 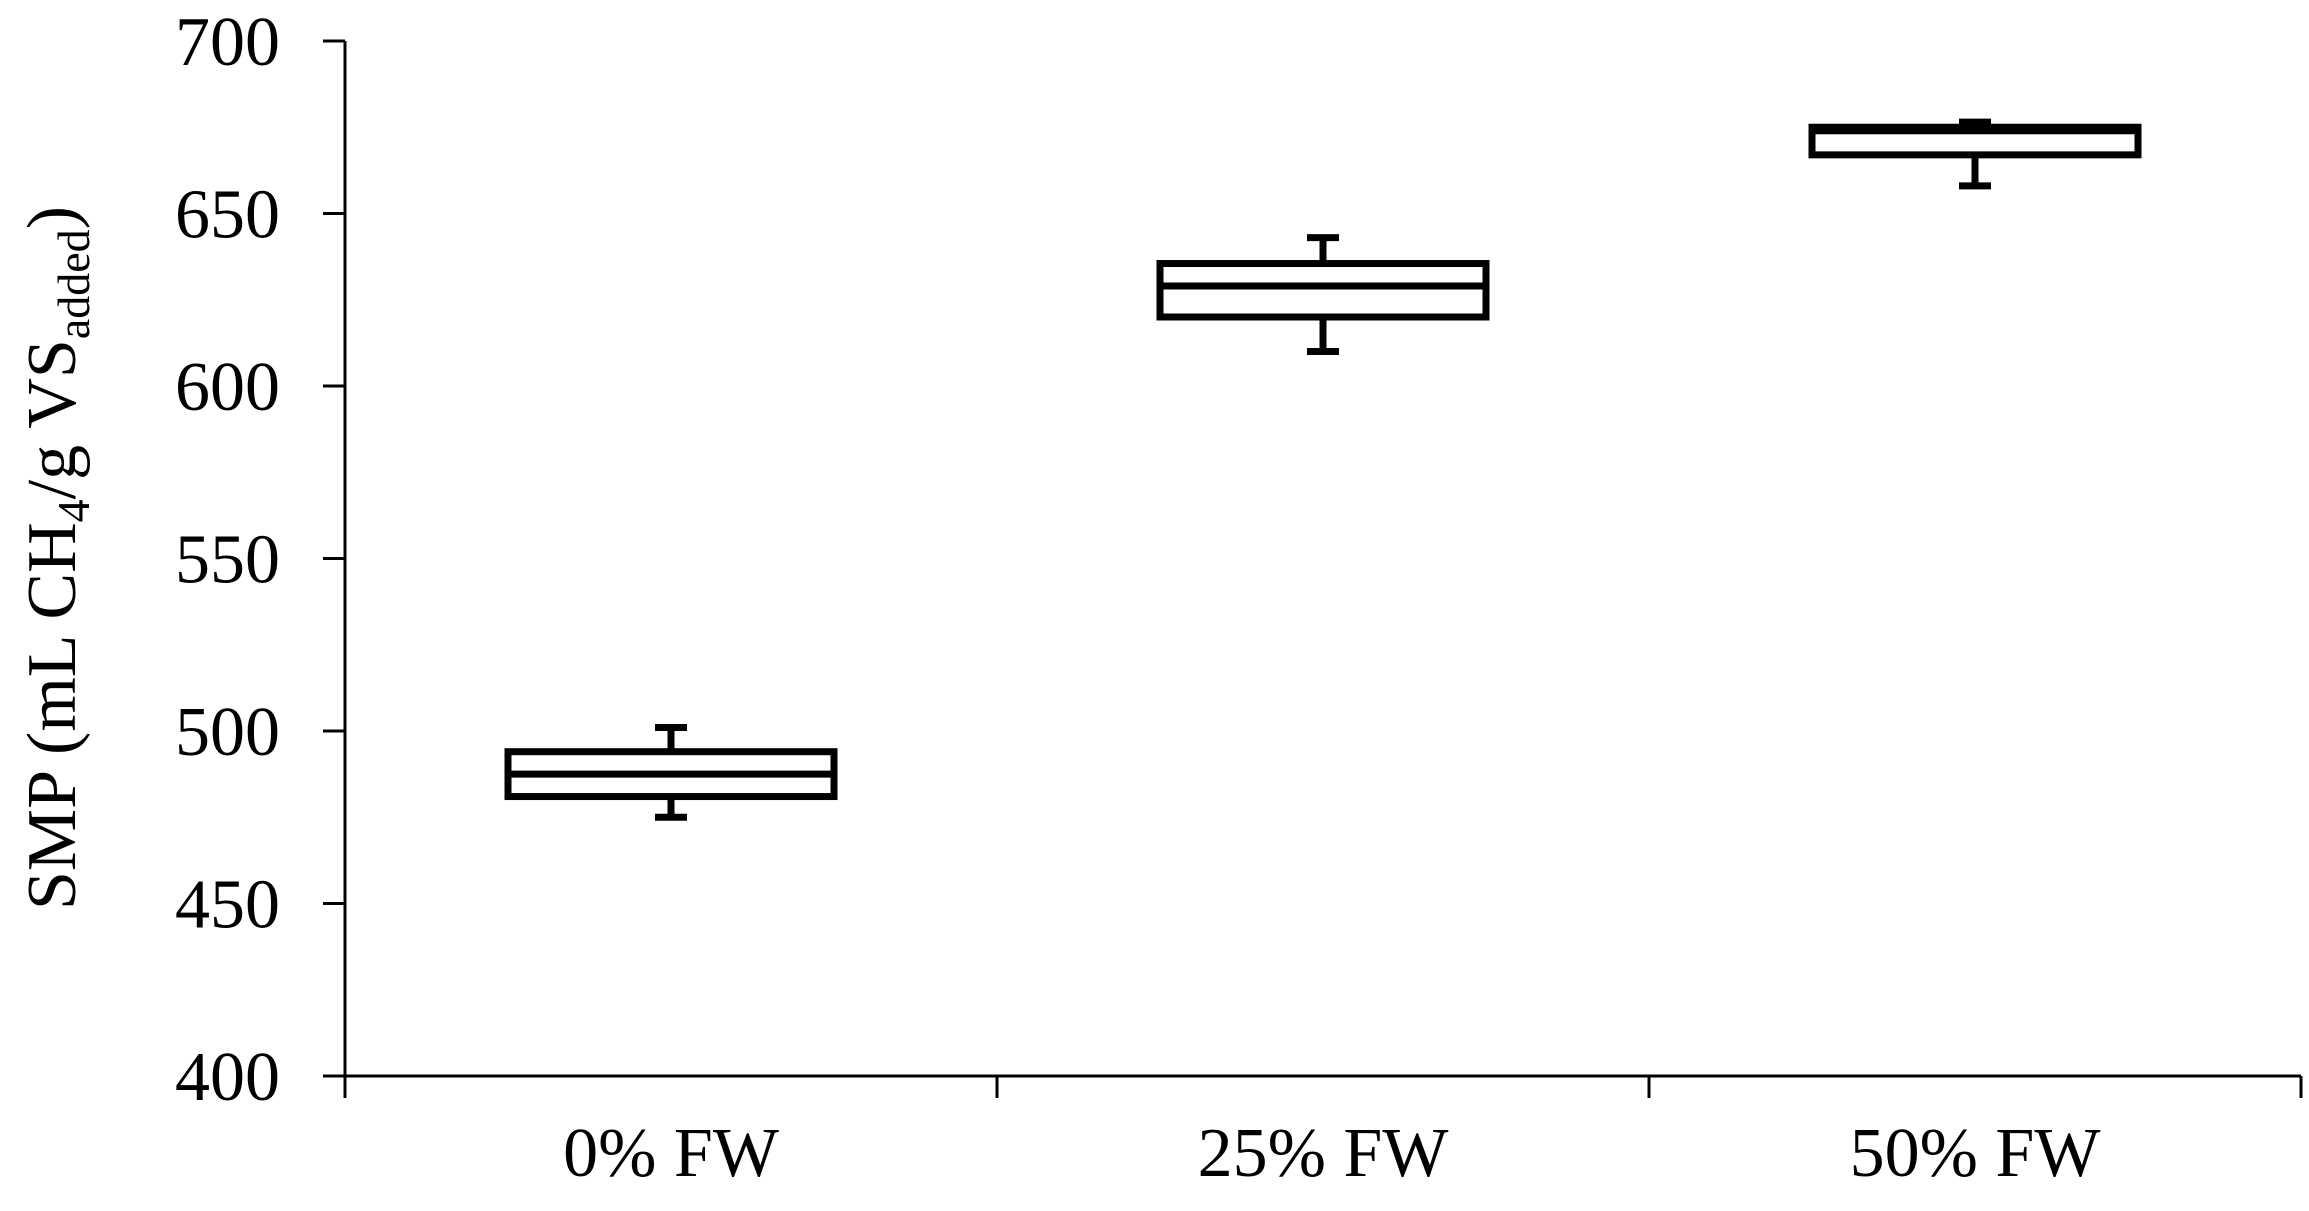 What do you see at coordinates (73, 510) in the screenshot?
I see `y-label-sub: 4` at bounding box center [73, 510].